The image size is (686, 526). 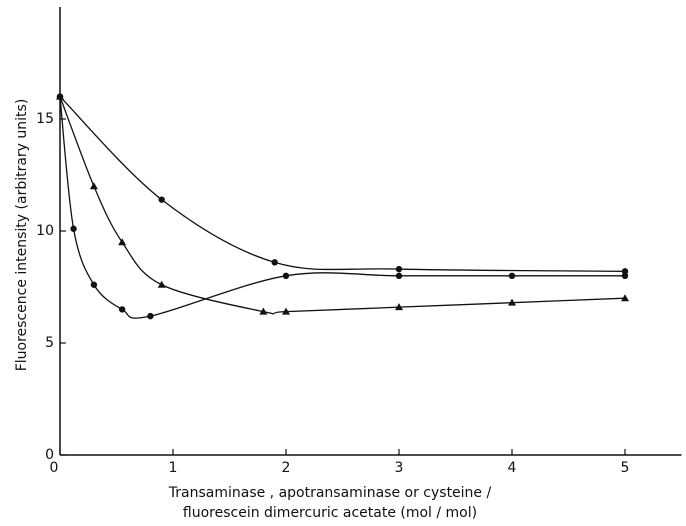 I want to click on x-tick-label: 1, so click(x=173, y=468).